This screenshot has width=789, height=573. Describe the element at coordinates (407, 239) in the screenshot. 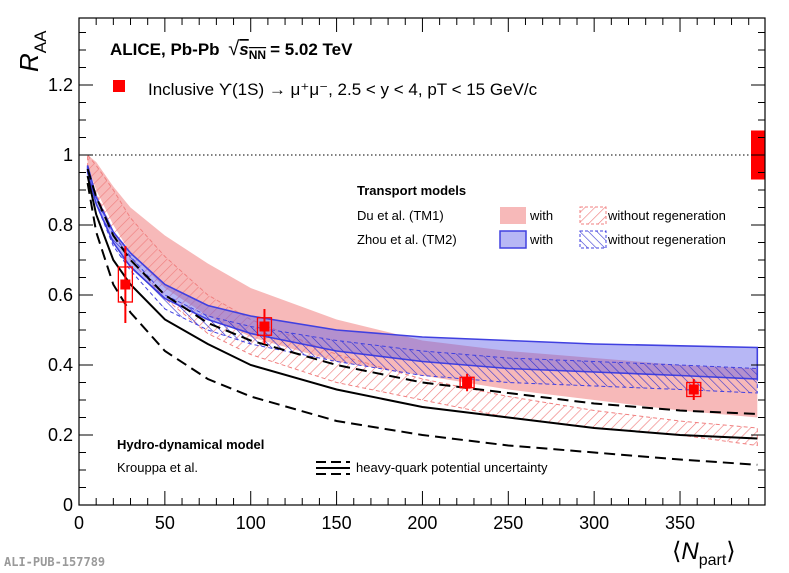

I see `tm2-legend-name: Zhou et al. (TM2)` at that location.